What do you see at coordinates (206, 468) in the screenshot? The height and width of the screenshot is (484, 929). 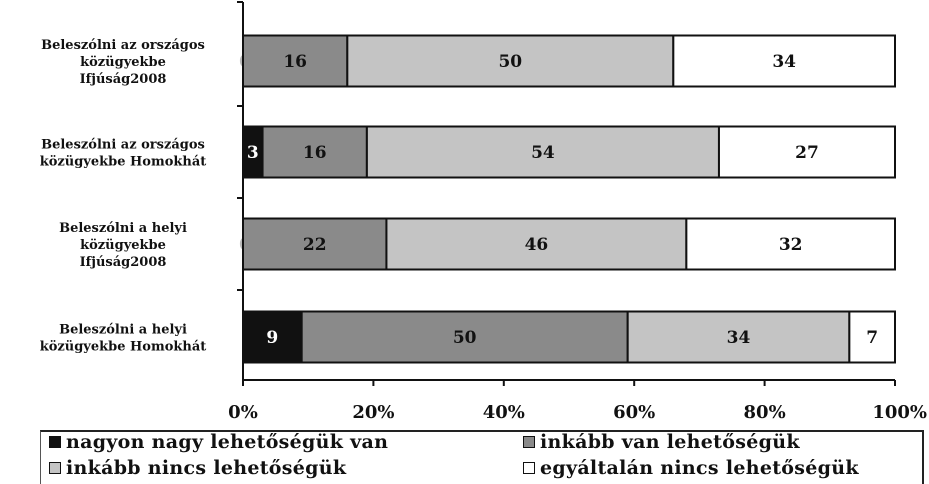 I see `legend-label: inkább nincs lehetőségük` at bounding box center [206, 468].